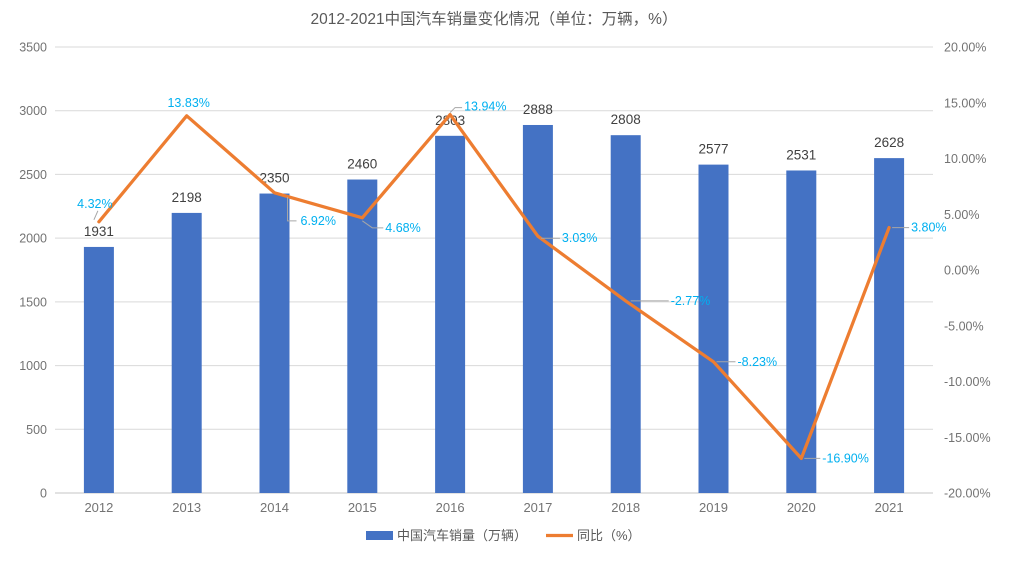 Image resolution: width=1016 pixels, height=572 pixels. What do you see at coordinates (186, 507) in the screenshot?
I see `x-axis-label: 2013` at bounding box center [186, 507].